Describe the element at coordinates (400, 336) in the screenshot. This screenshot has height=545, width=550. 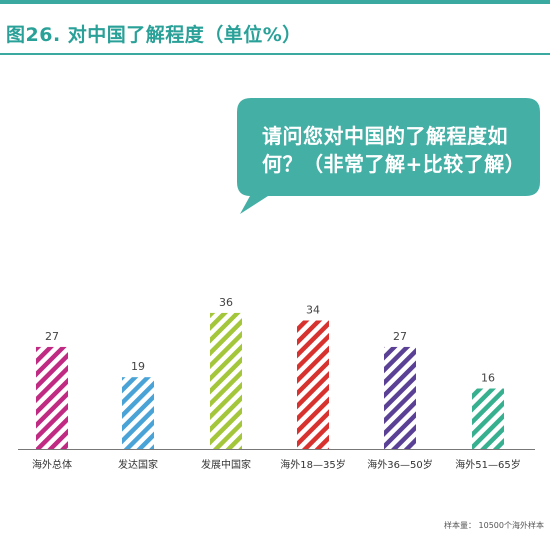
I see `data-label-5: 27` at that location.